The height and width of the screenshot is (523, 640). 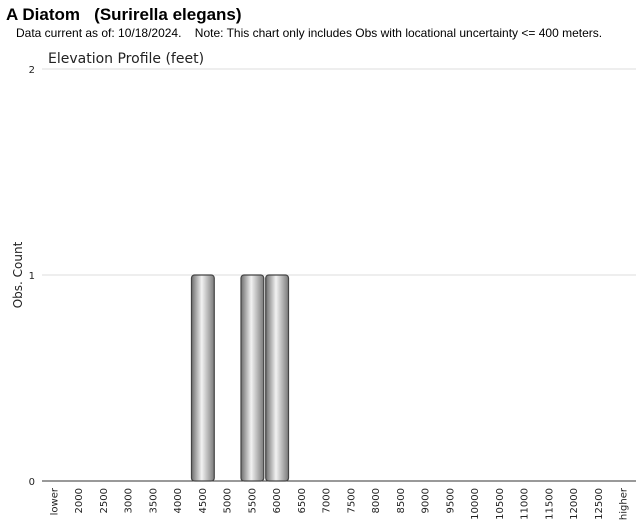 I want to click on x-tick-label: 4500, so click(x=203, y=500).